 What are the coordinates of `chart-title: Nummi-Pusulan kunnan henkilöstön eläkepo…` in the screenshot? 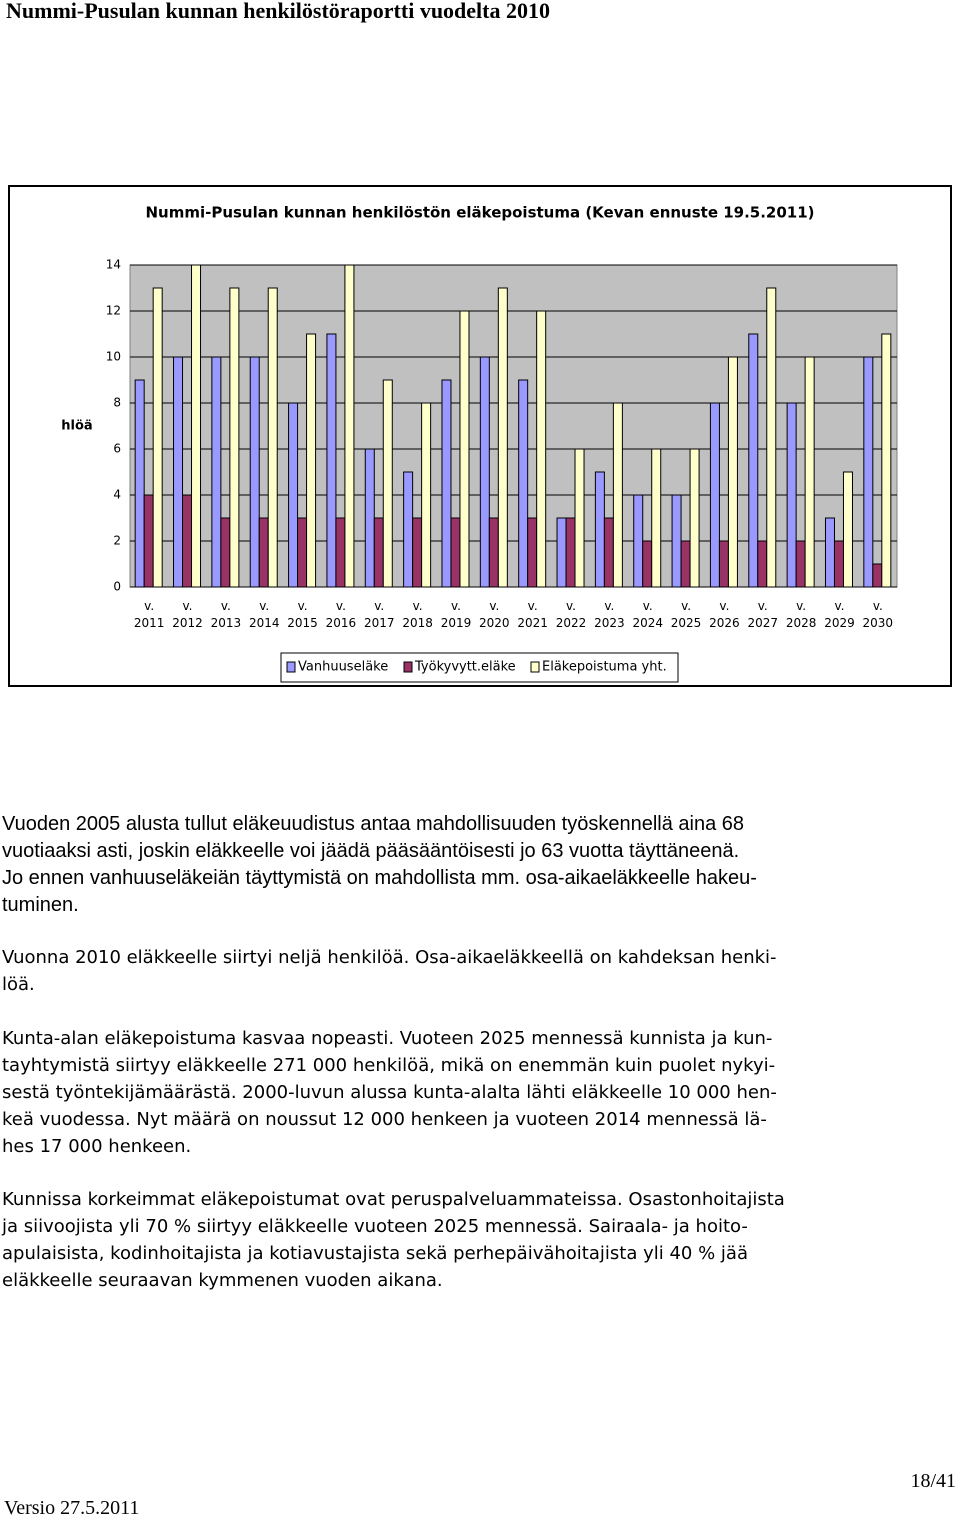 It's located at (479, 213).